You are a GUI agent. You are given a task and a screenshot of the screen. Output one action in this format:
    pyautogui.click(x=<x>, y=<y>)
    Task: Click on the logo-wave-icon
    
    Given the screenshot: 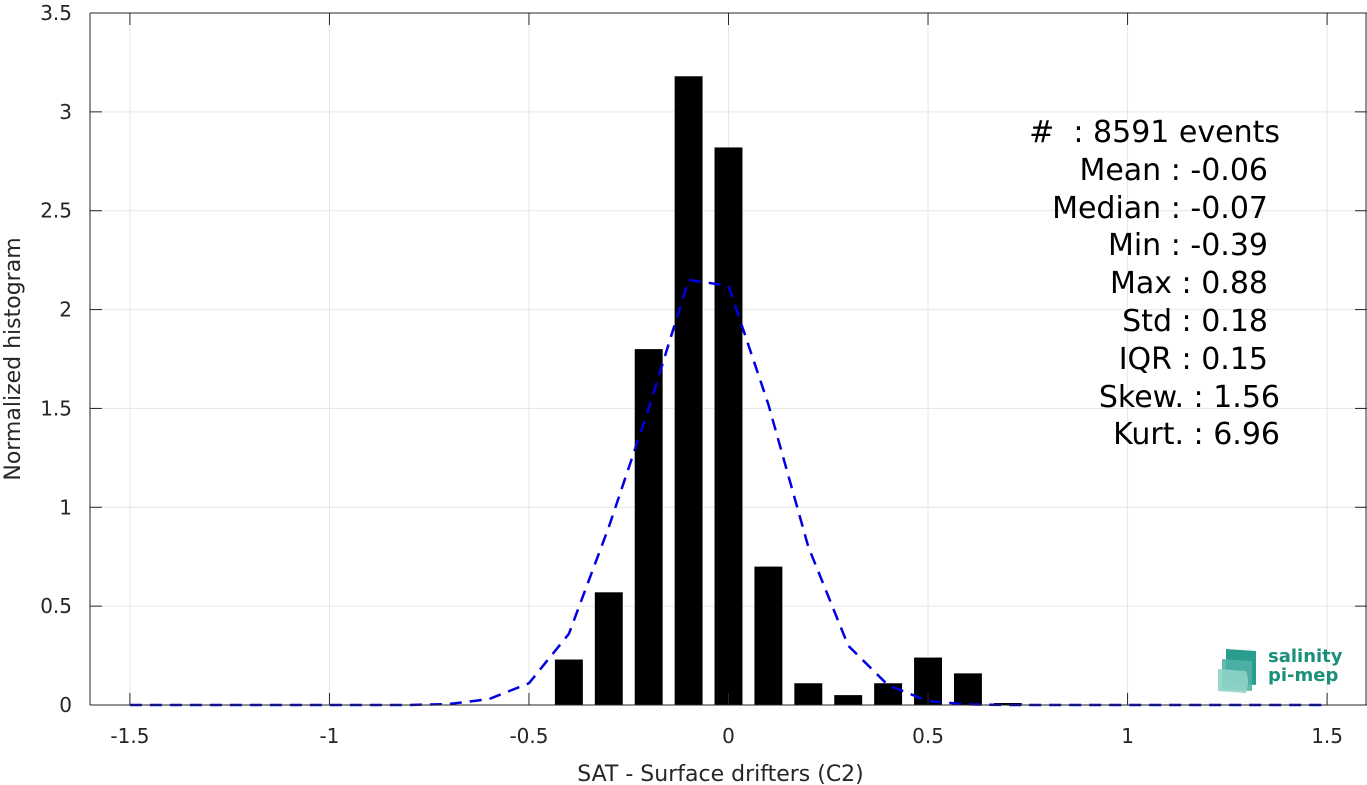 What is the action you would take?
    pyautogui.click(x=1237, y=671)
    